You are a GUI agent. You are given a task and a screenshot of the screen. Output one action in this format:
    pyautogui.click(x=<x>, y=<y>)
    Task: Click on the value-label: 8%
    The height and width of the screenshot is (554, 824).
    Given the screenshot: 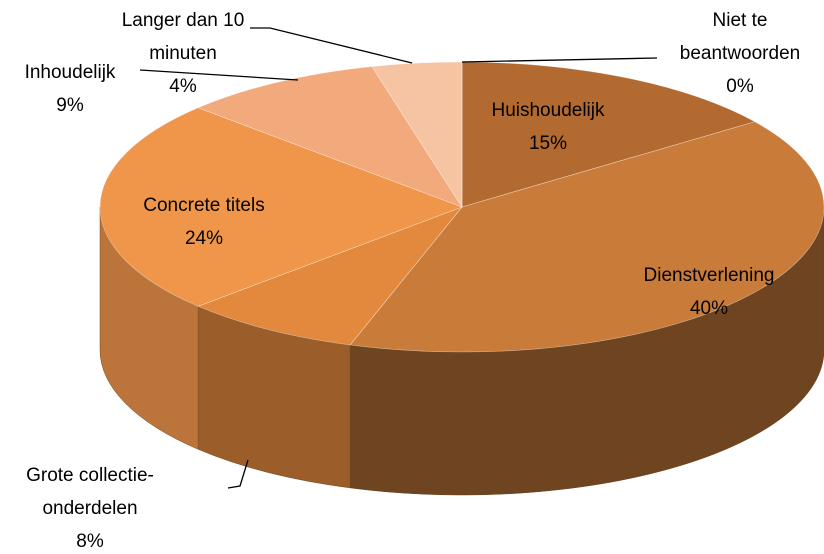 What is the action you would take?
    pyautogui.click(x=90, y=541)
    